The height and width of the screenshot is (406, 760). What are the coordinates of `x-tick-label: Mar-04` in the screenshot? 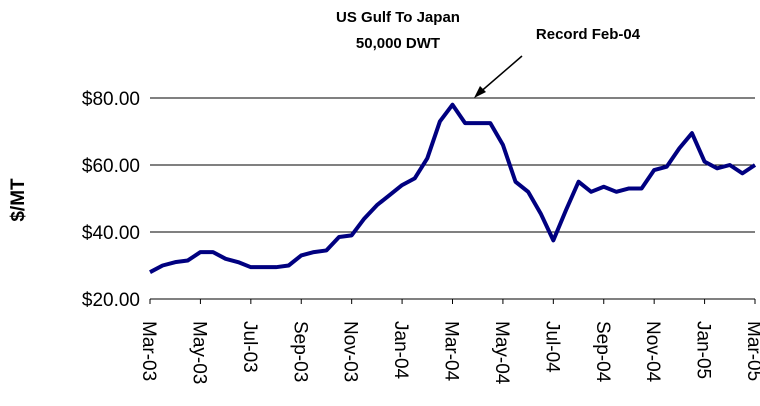 It's located at (451, 351).